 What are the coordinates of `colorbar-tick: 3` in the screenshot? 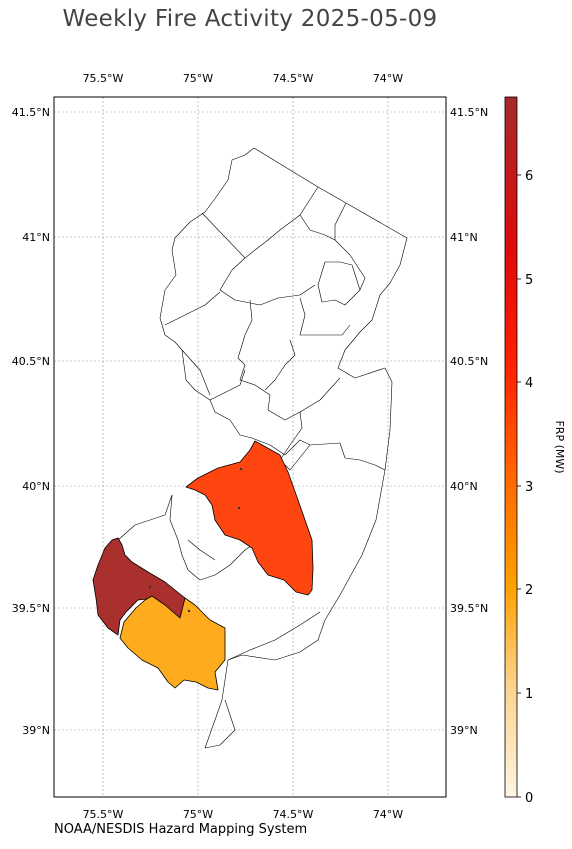 It's located at (529, 487).